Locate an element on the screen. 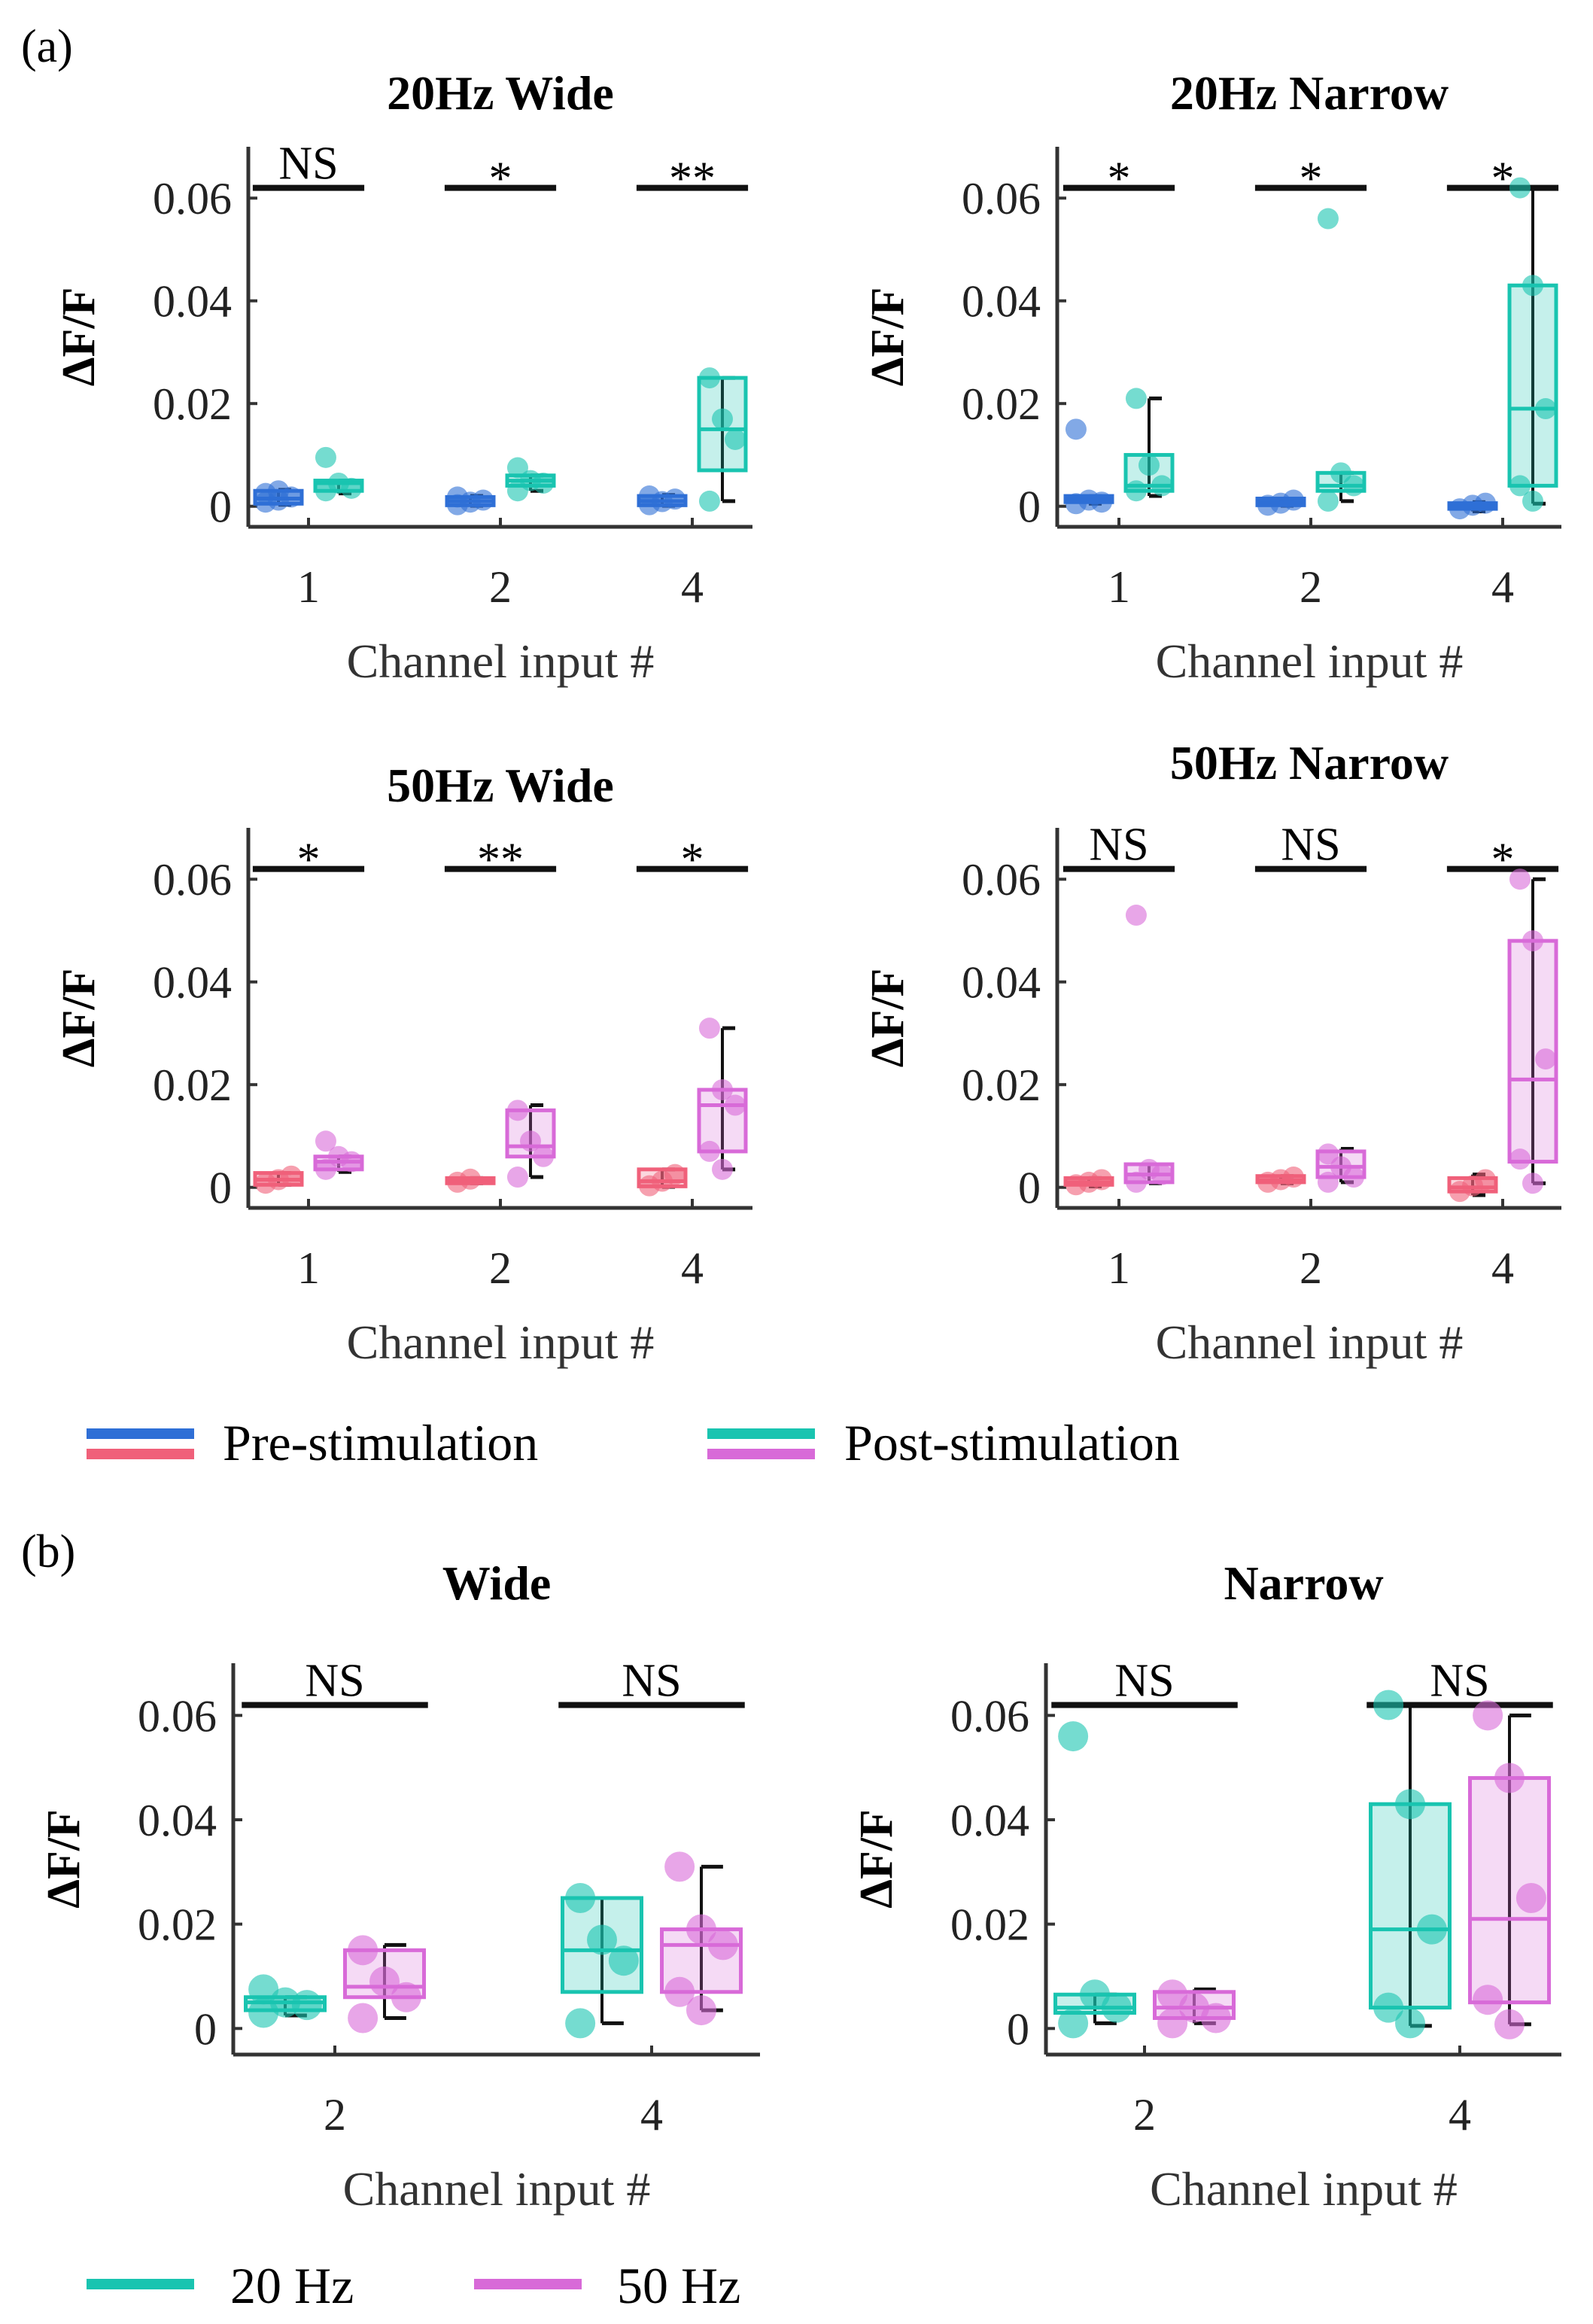 This screenshot has height=2324, width=1593. box is located at coordinates (1410, 1906).